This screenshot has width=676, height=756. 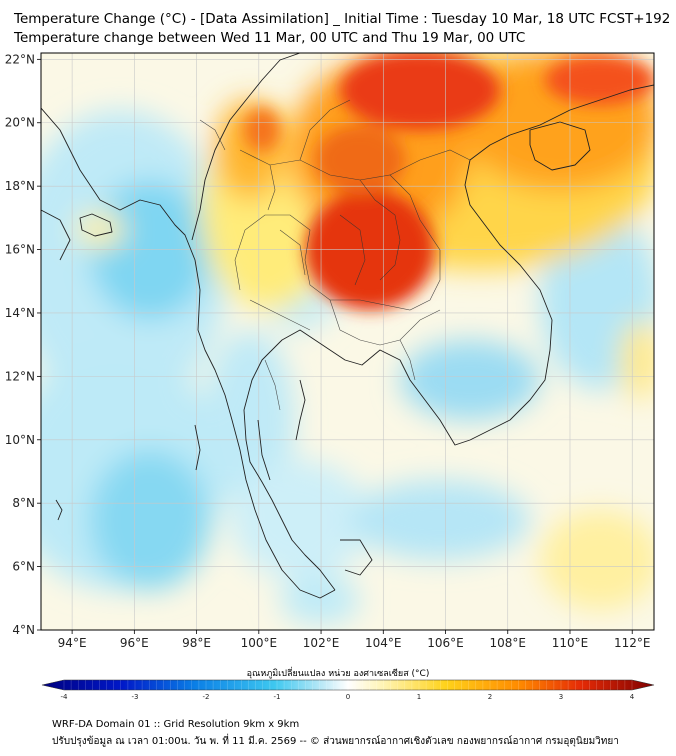 What do you see at coordinates (508, 643) in the screenshot?
I see `lon-label: 108°E` at bounding box center [508, 643].